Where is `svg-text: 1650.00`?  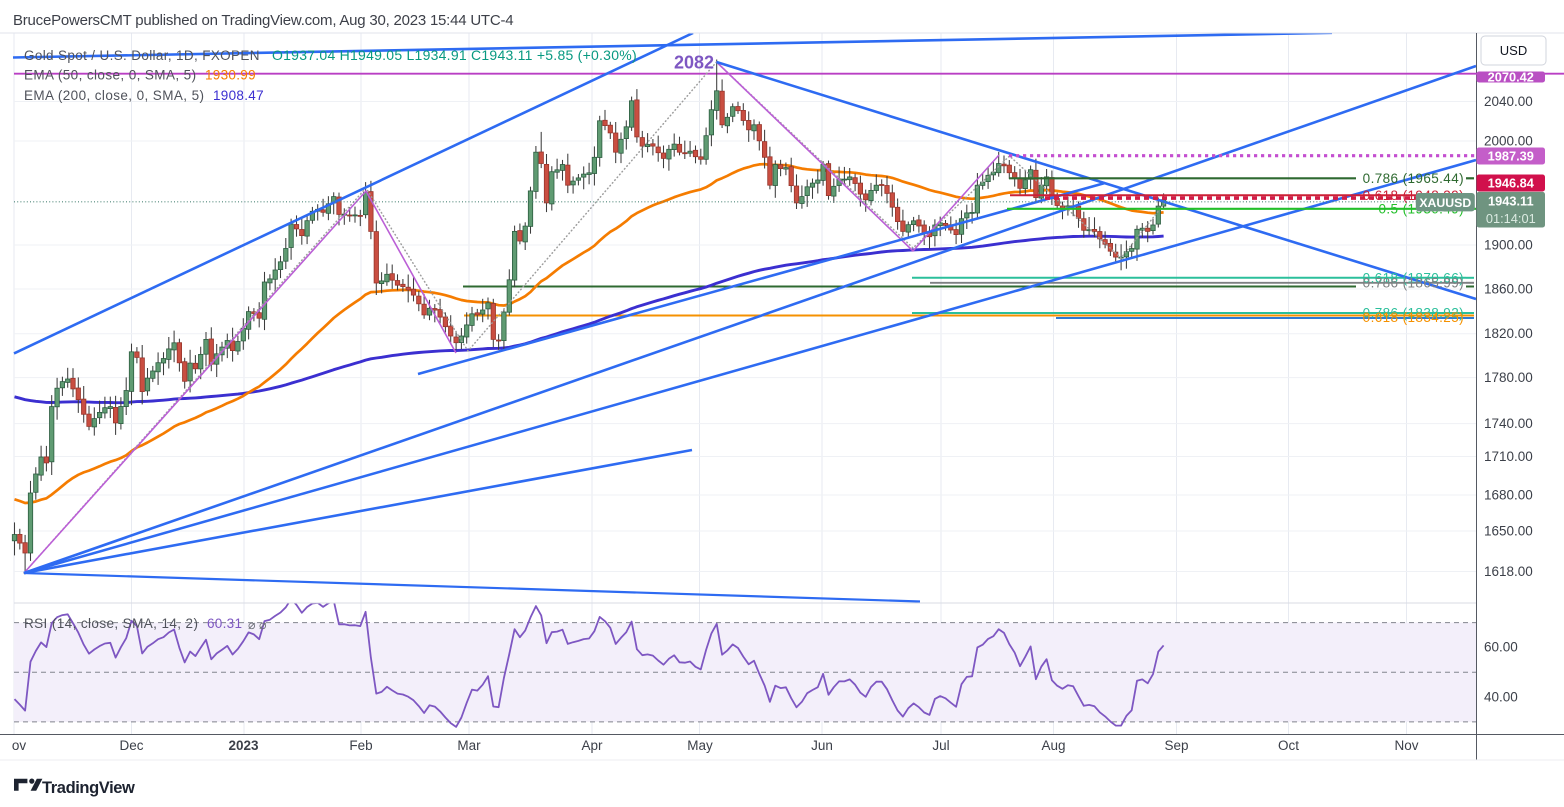 svg-text: 1650.00 is located at coordinates (1508, 531).